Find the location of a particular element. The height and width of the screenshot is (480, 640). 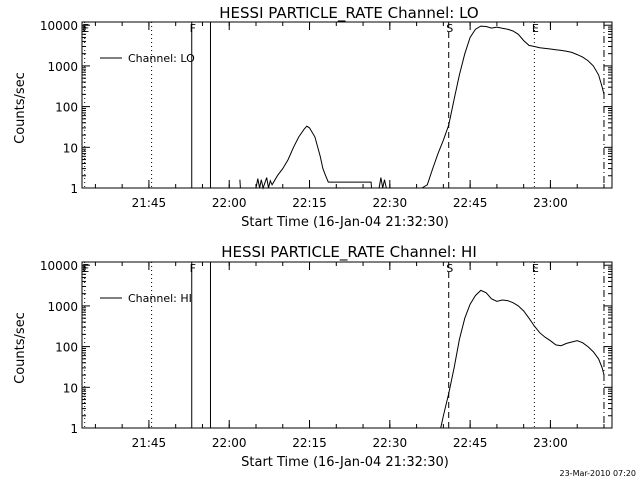

footer-timestamp: 23-Mar-2010 07:20 is located at coordinates (598, 473).